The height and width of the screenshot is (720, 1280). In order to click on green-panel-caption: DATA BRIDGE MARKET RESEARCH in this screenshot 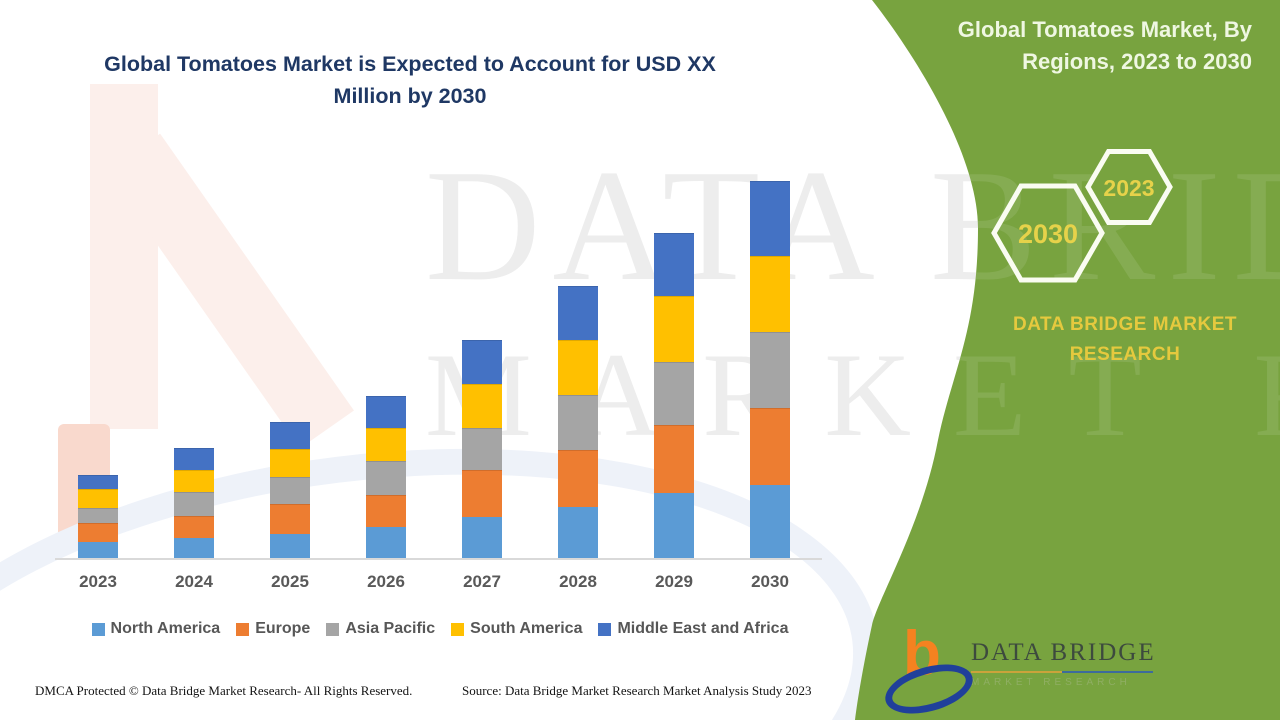, I will do `click(1125, 339)`.